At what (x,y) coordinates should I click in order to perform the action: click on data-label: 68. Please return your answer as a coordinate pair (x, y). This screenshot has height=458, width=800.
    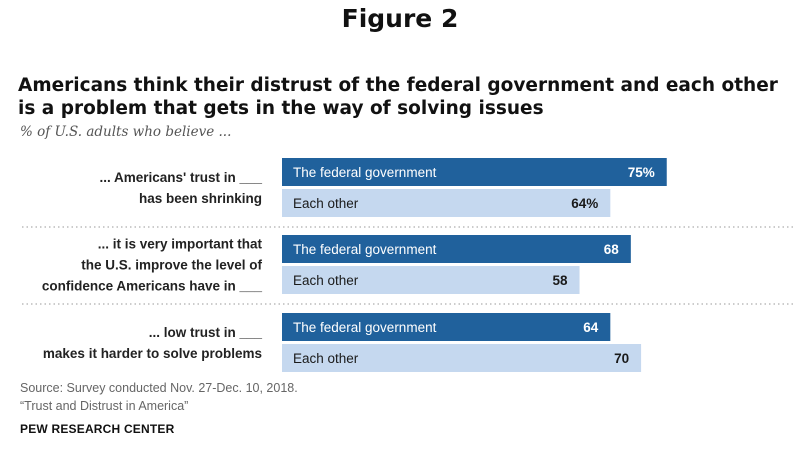
    Looking at the image, I should click on (612, 249).